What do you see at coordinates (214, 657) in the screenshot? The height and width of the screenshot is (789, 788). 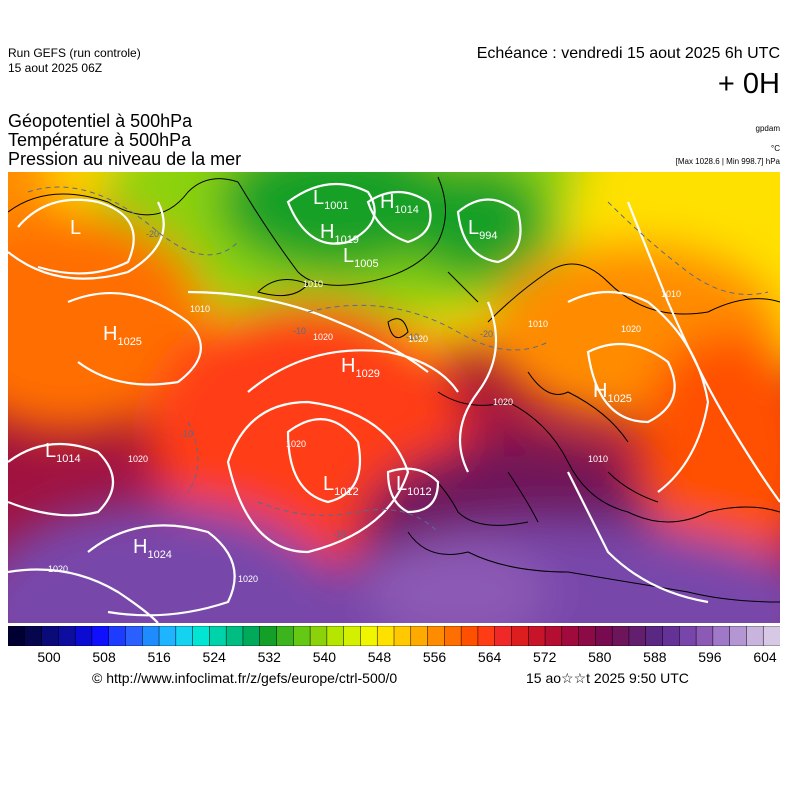 I see `colorbar-tick-label: 524` at bounding box center [214, 657].